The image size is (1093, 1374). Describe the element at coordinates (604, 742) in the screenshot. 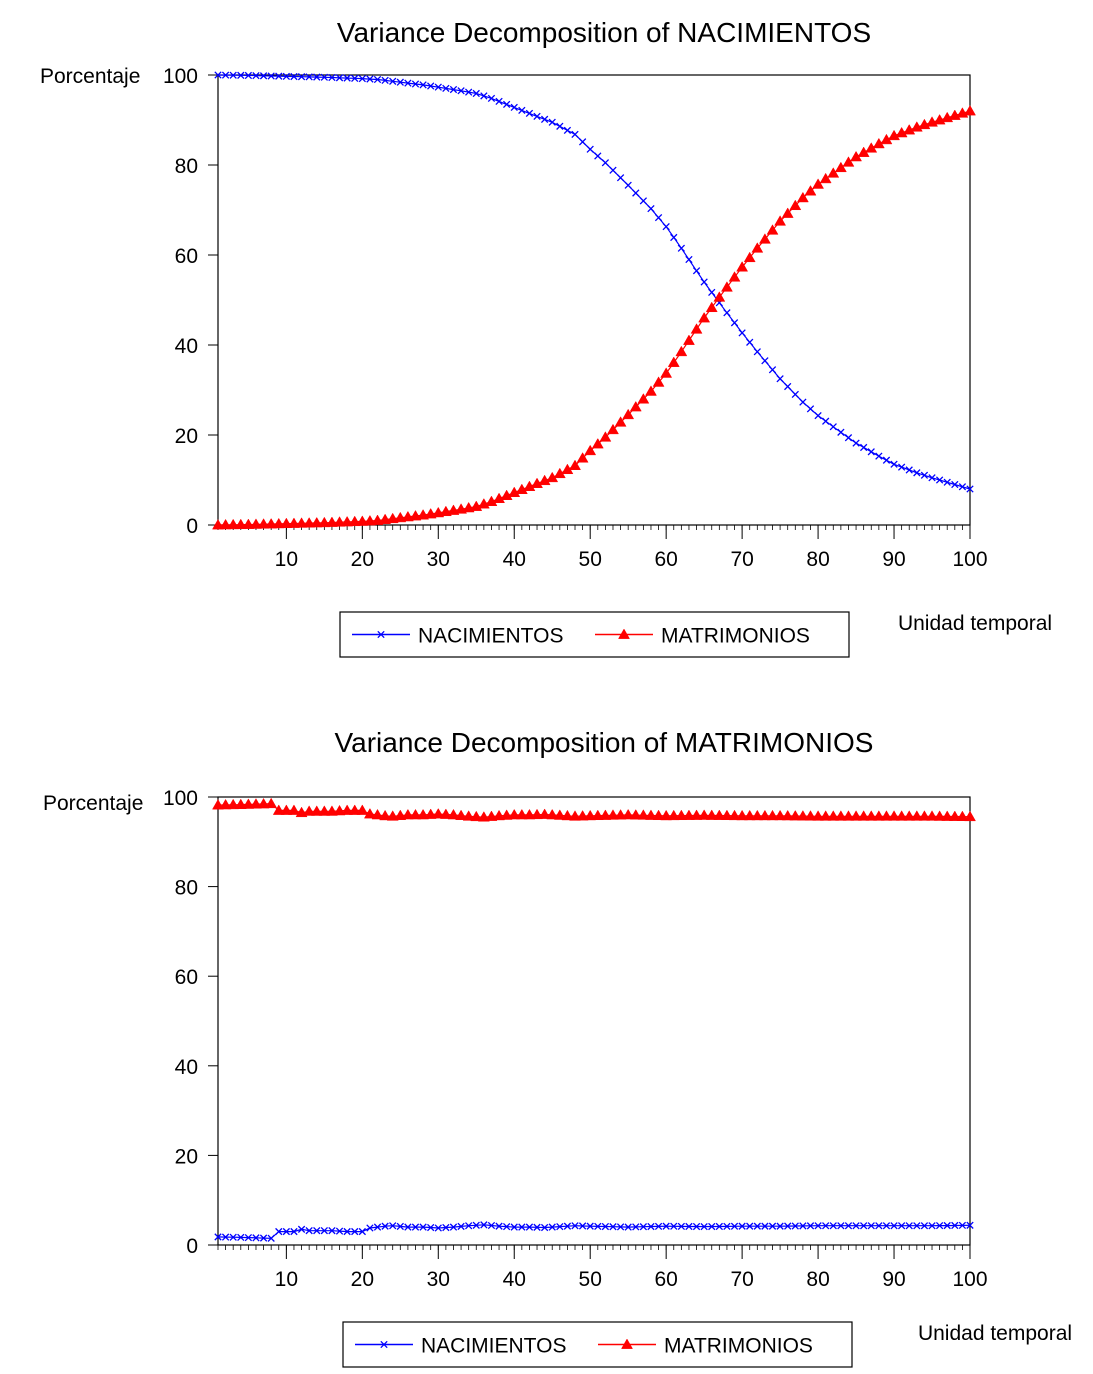

I see `chart-title: Variance Decomposition of MATRIMONIOS` at that location.